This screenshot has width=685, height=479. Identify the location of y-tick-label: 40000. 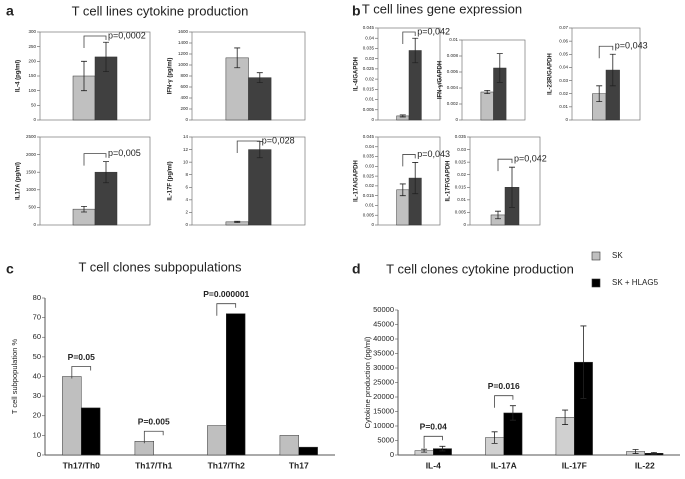
(383, 338).